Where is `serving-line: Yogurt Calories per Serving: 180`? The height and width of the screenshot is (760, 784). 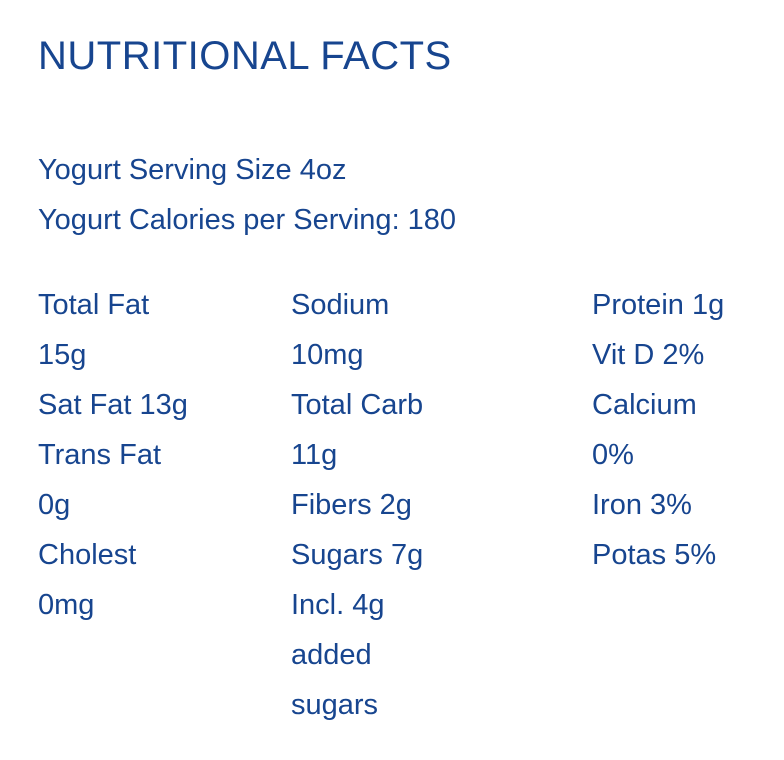
serving-line: Yogurt Calories per Serving: 180 is located at coordinates (247, 220).